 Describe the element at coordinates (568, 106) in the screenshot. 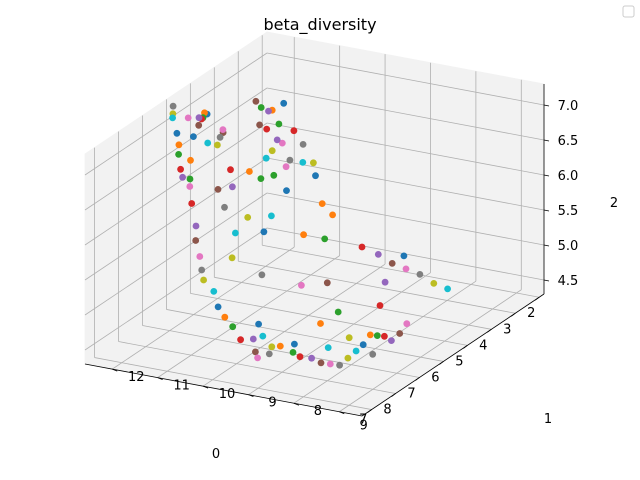

I see `z-tick-label: 7.0` at that location.